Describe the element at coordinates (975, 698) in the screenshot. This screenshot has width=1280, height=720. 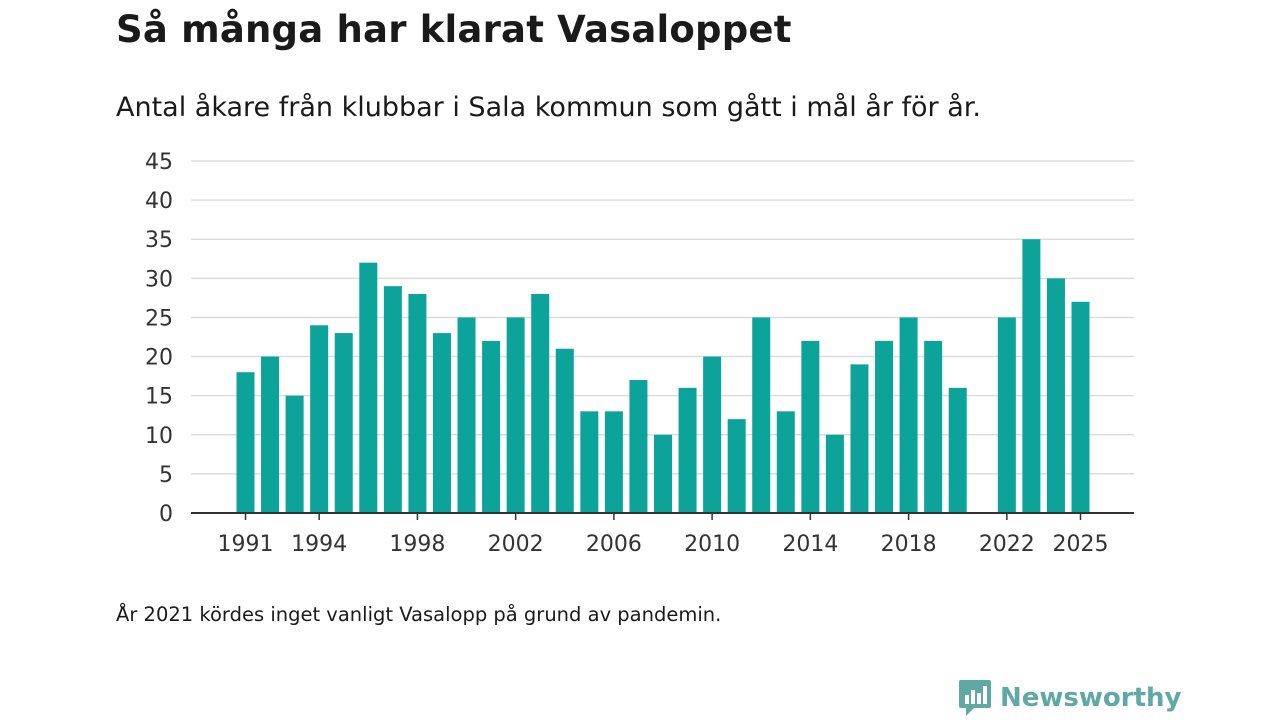
I see `newsworthy-logo-icon` at that location.